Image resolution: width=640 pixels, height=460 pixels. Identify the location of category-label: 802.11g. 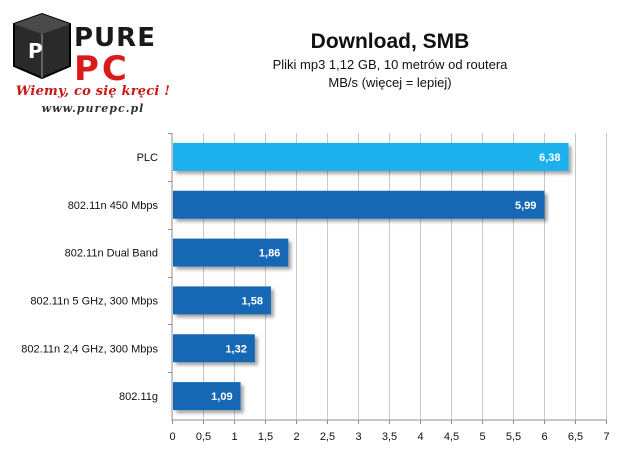
(138, 397).